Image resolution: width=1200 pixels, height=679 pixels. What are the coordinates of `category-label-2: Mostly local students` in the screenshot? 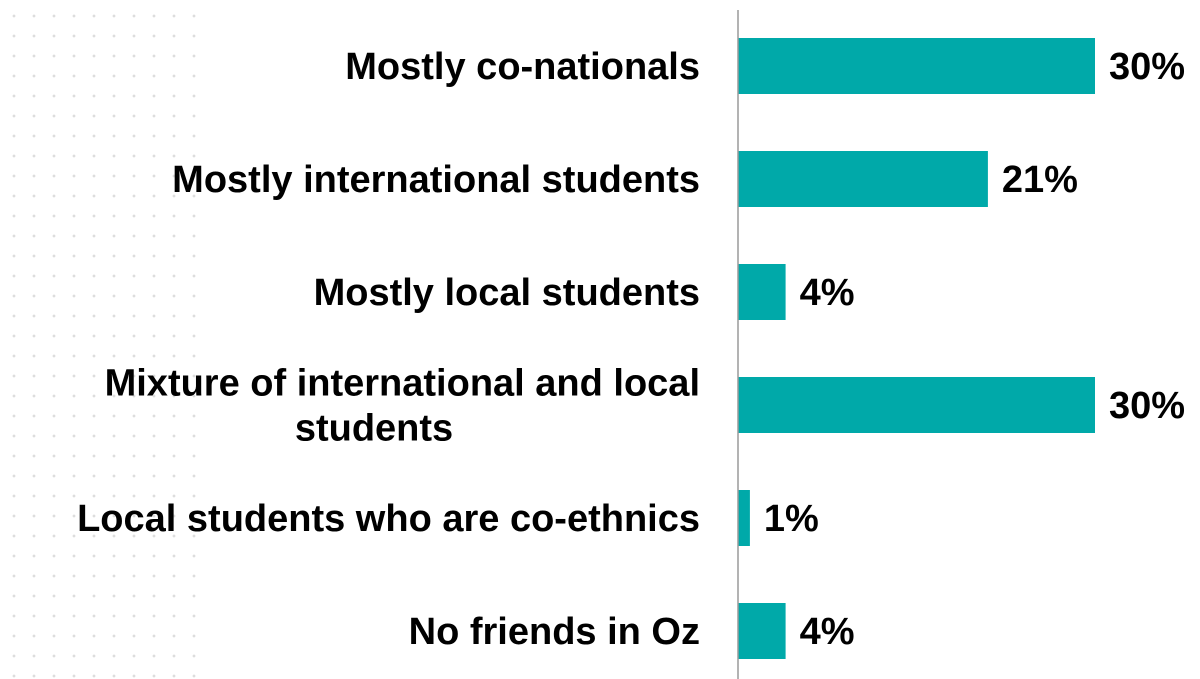 It's located at (507, 293).